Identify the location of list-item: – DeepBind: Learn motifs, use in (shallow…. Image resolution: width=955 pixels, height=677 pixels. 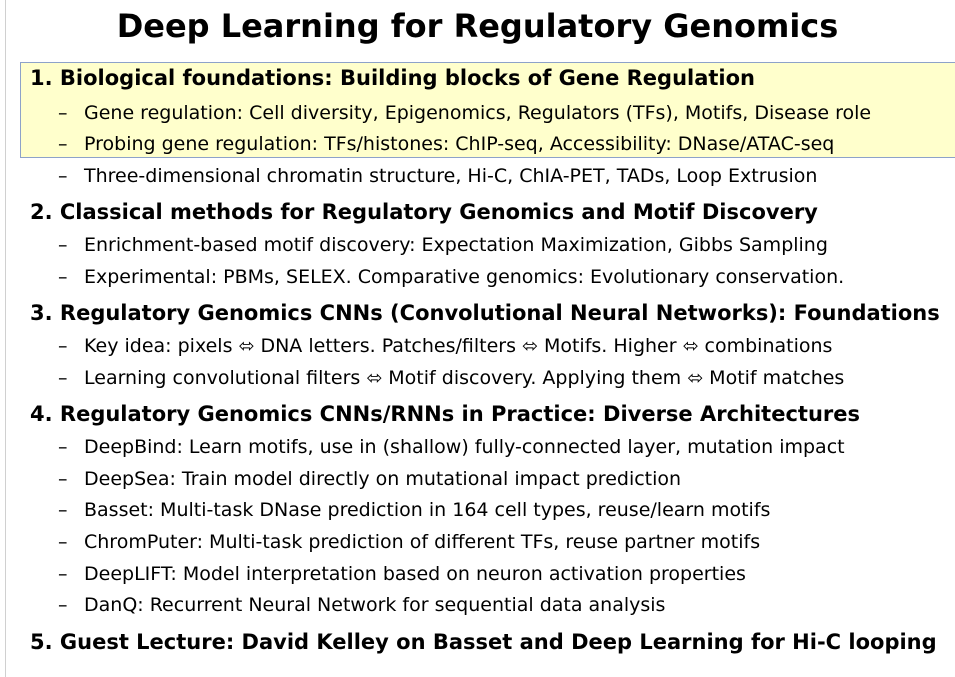
(451, 447).